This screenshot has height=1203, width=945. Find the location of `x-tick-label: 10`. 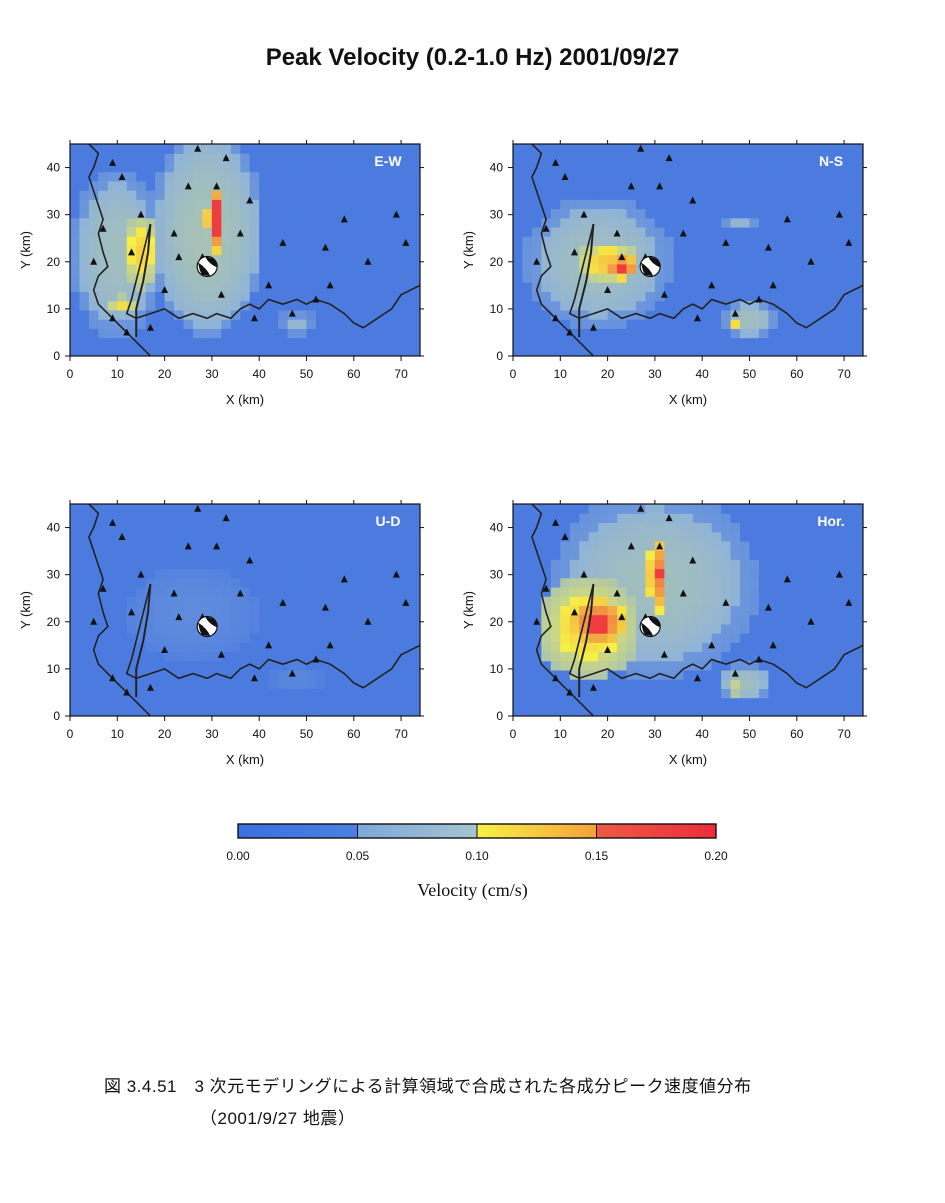

x-tick-label: 10 is located at coordinates (561, 734).